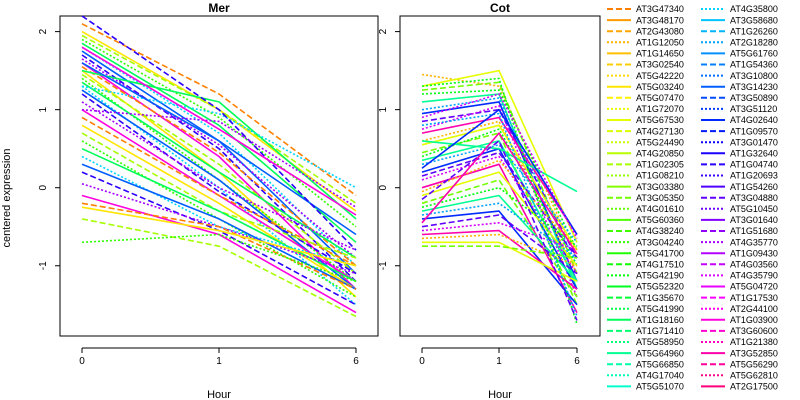 The height and width of the screenshot is (400, 800). I want to click on legend-label: AT5G04720, so click(754, 287).